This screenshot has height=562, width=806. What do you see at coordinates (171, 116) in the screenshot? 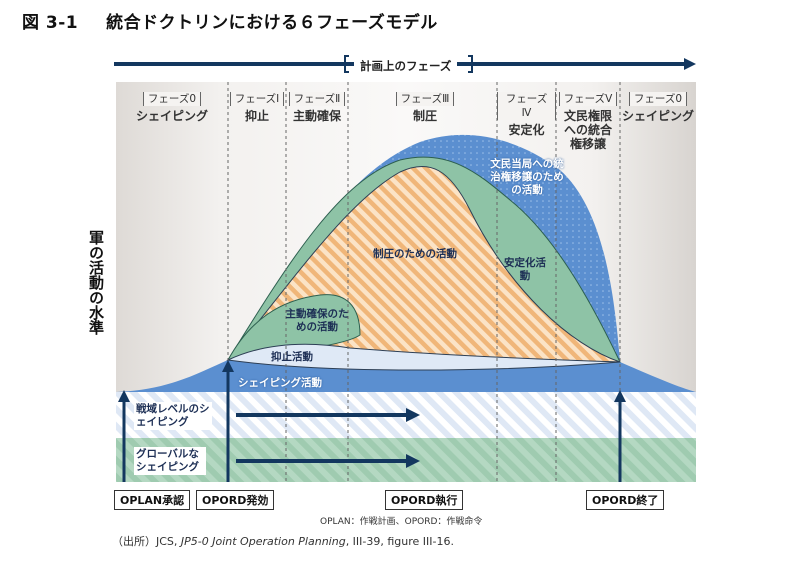
I see `phase-0-name: シェイピング` at bounding box center [171, 116].